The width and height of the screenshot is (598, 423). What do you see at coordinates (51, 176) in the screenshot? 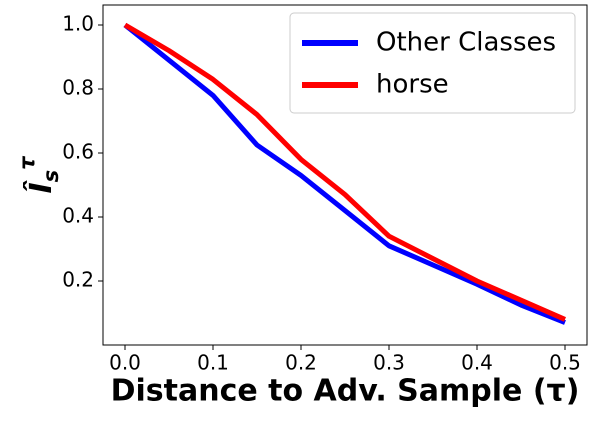
I see `y-label-sub: s` at bounding box center [51, 176].